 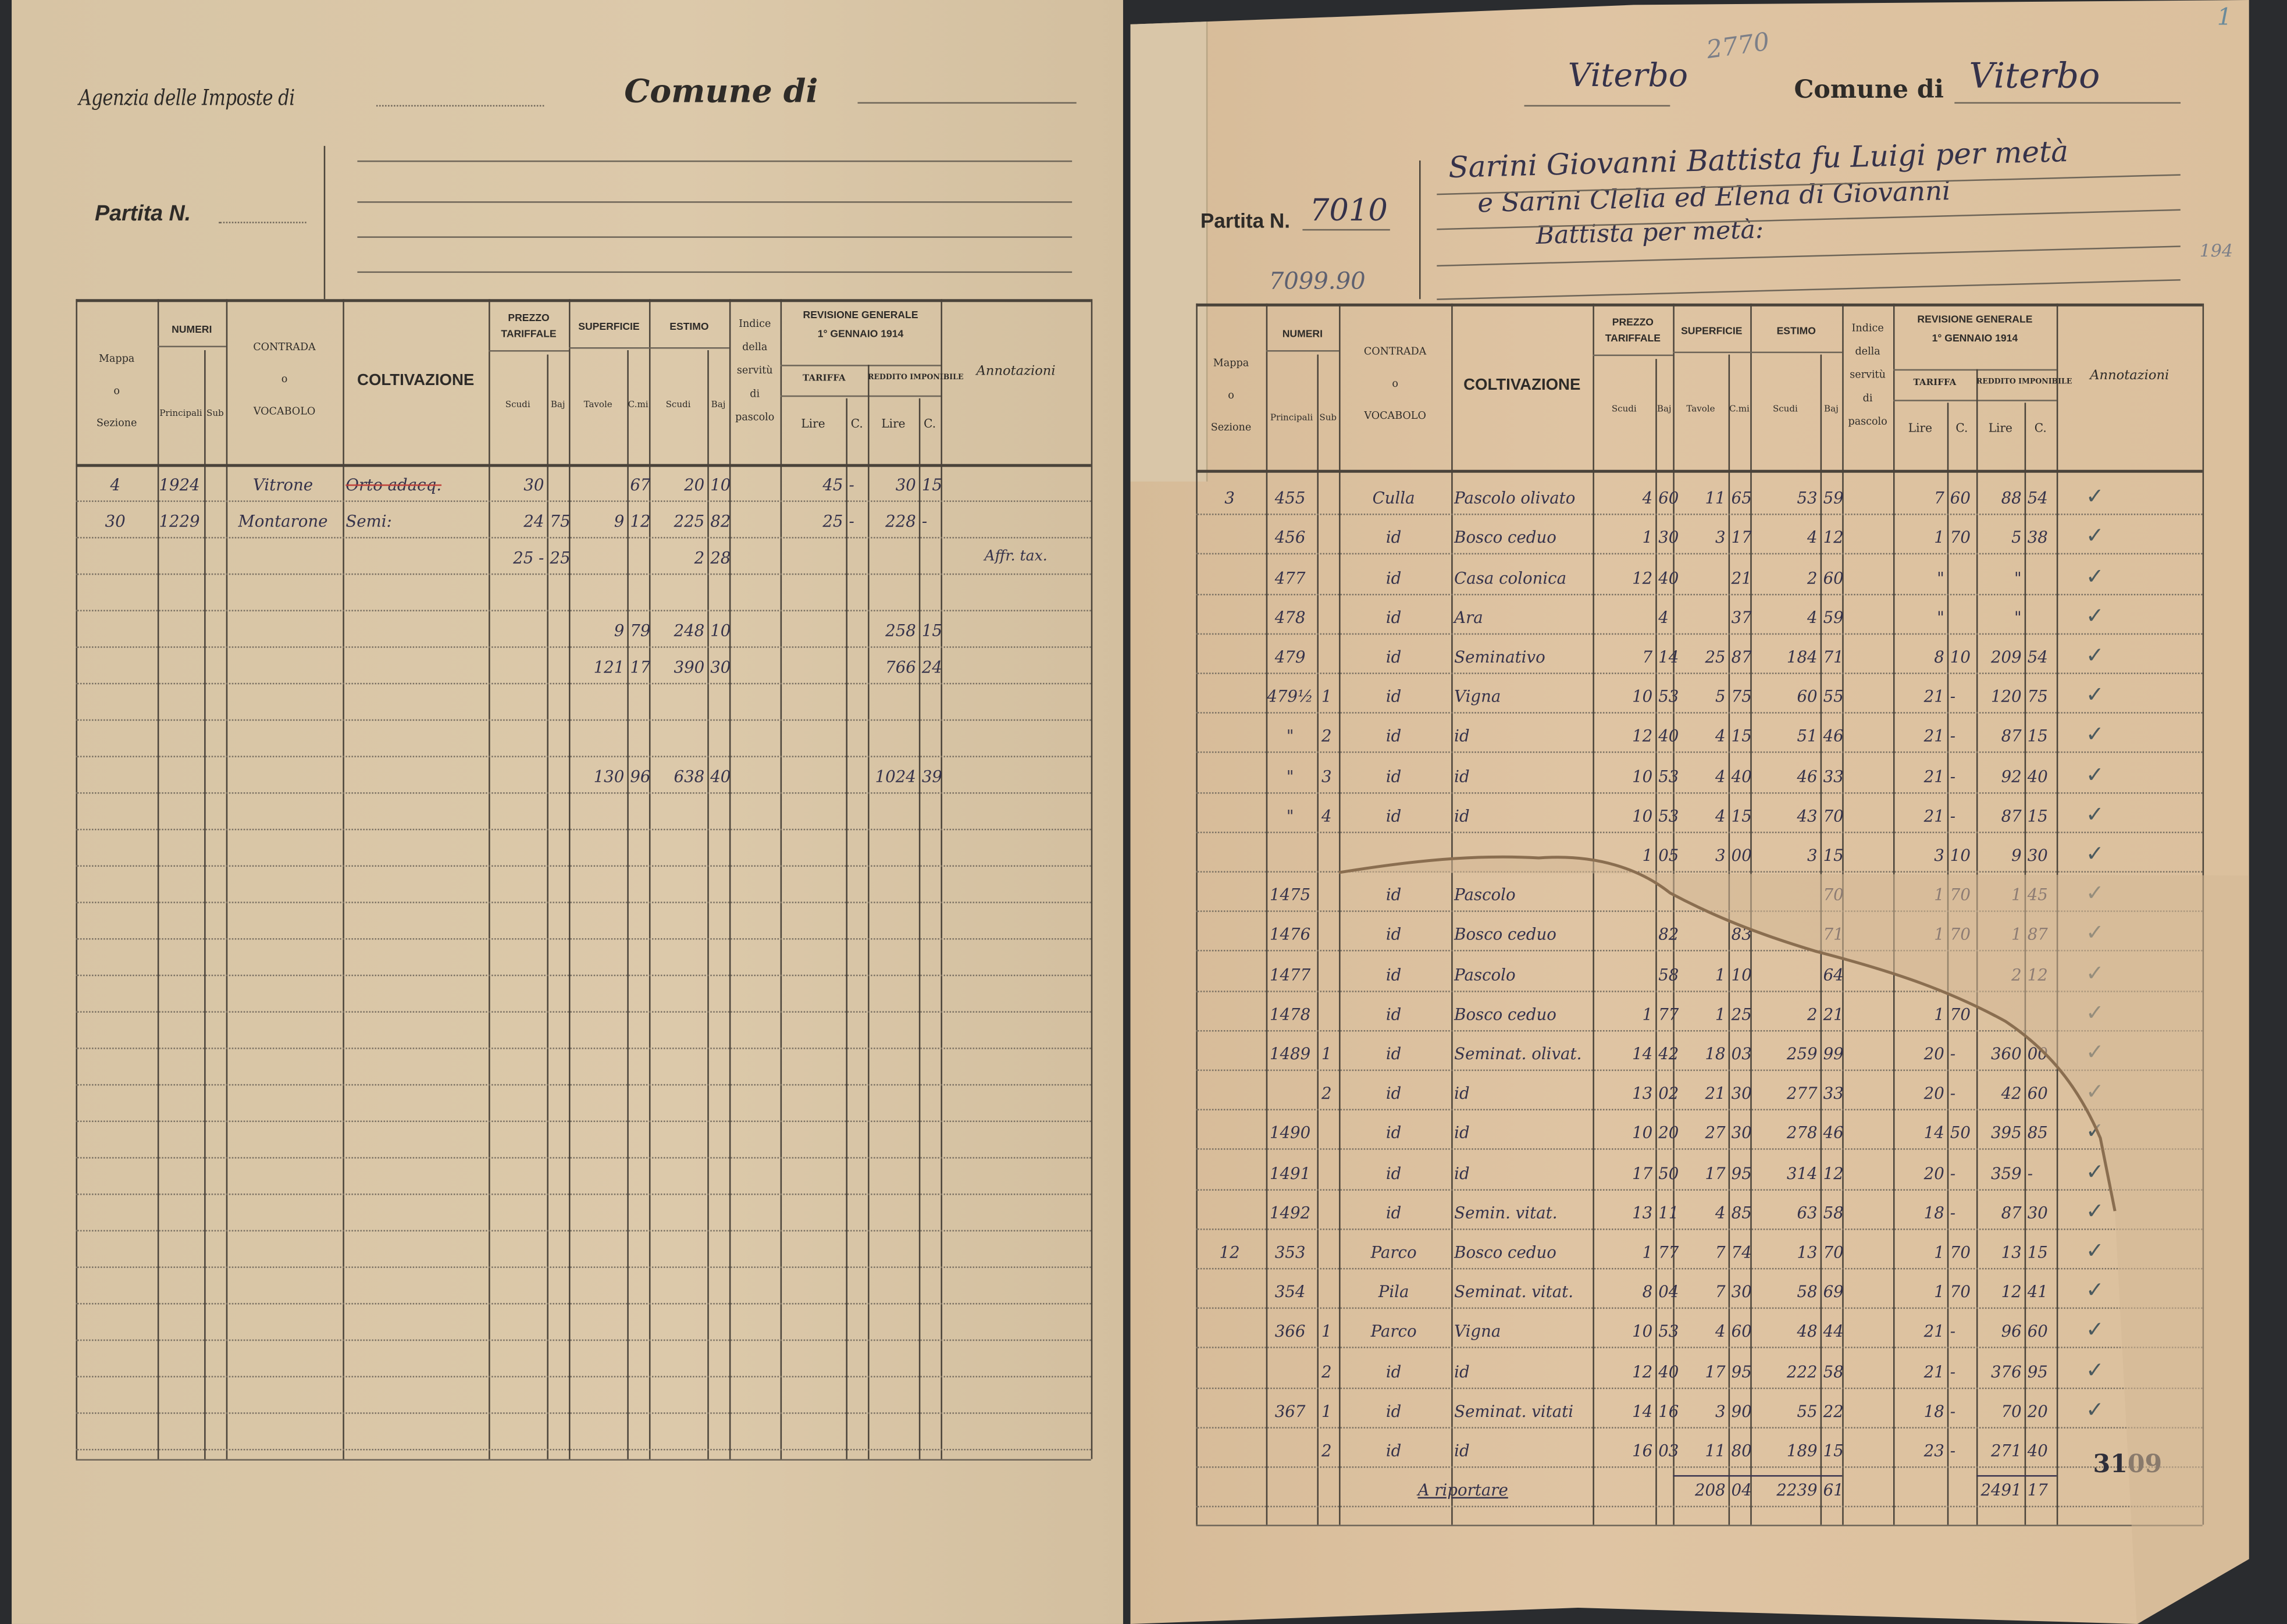 What do you see at coordinates (715, 237) in the screenshot?
I see `owner-line` at bounding box center [715, 237].